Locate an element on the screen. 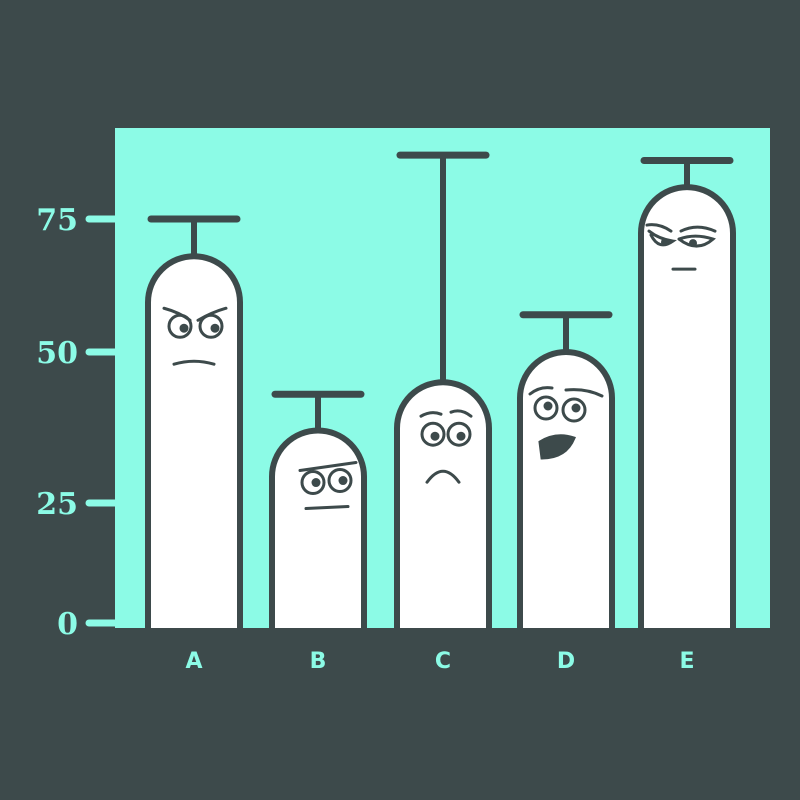 The width and height of the screenshot is (800, 800). x-tick-label: C is located at coordinates (443, 661).